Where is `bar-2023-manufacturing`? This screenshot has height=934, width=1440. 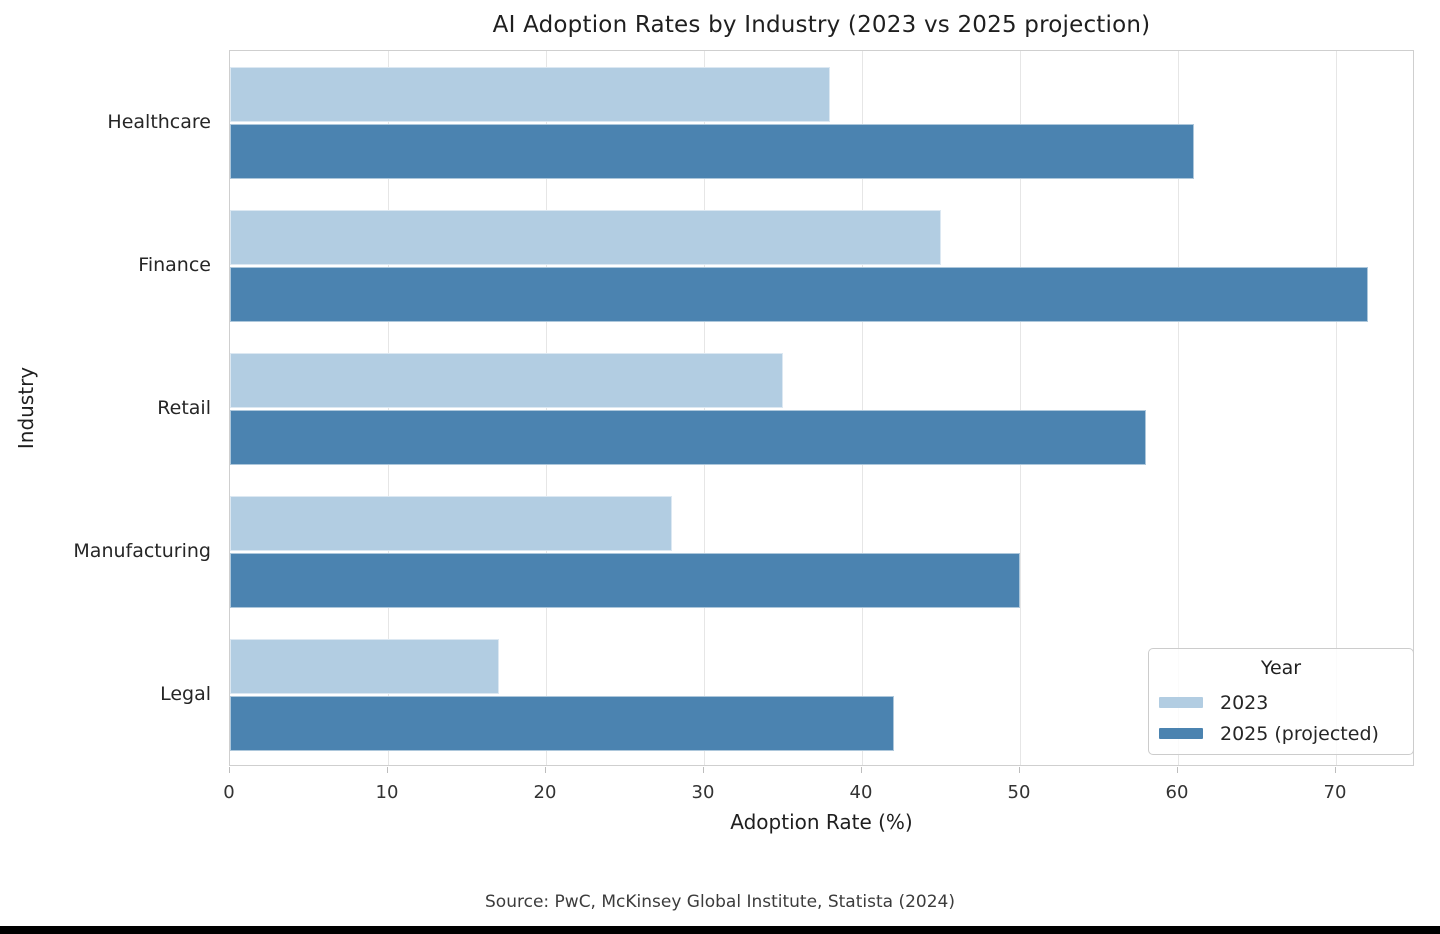 bar-2023-manufacturing is located at coordinates (451, 523).